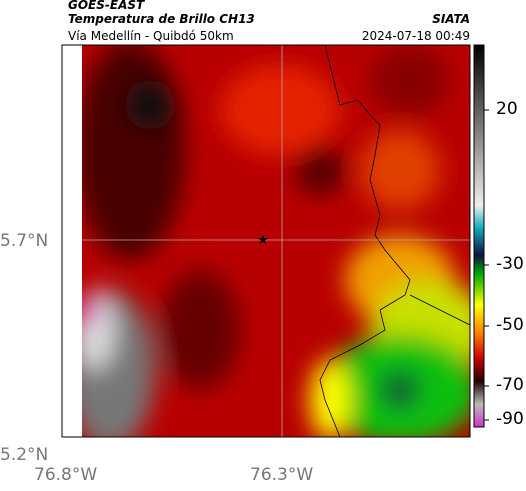 This screenshot has width=526, height=491. Describe the element at coordinates (479, 236) in the screenshot. I see `colorbar` at that location.